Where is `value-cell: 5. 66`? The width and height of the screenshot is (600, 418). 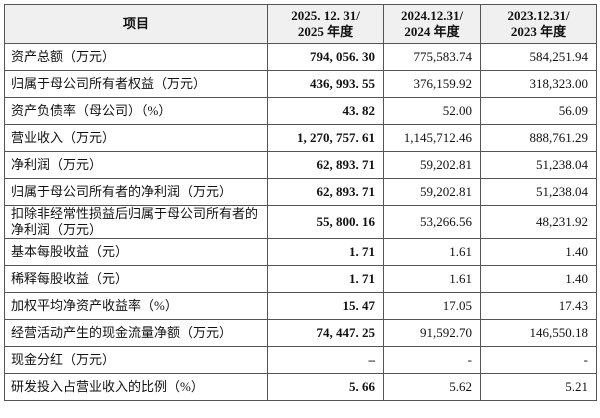 value-cell: 5. 66 is located at coordinates (325, 387).